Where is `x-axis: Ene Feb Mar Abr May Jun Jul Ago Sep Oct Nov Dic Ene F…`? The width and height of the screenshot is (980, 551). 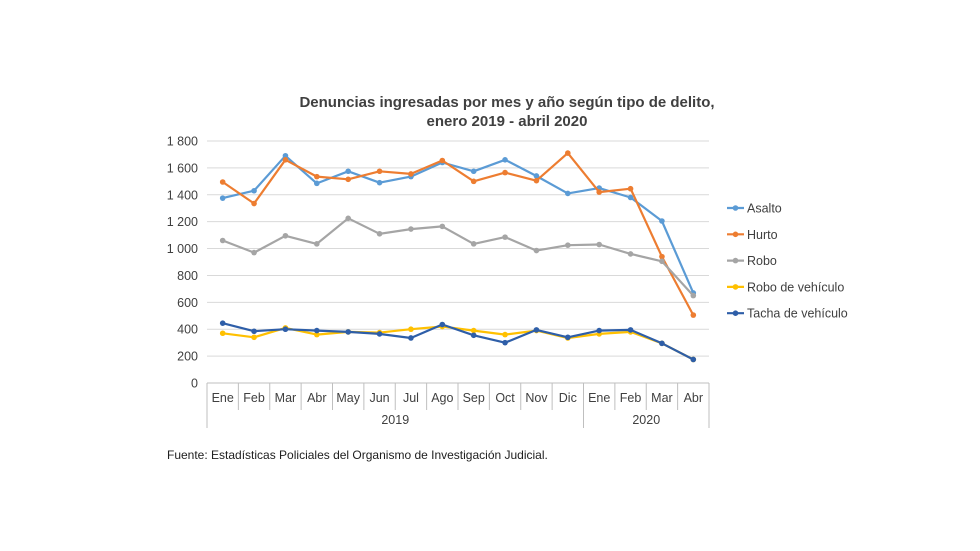 x-axis: Ene Feb Mar Abr May Jun Jul Ago Sep Oct Nov Dic Ene F… is located at coordinates (458, 405).